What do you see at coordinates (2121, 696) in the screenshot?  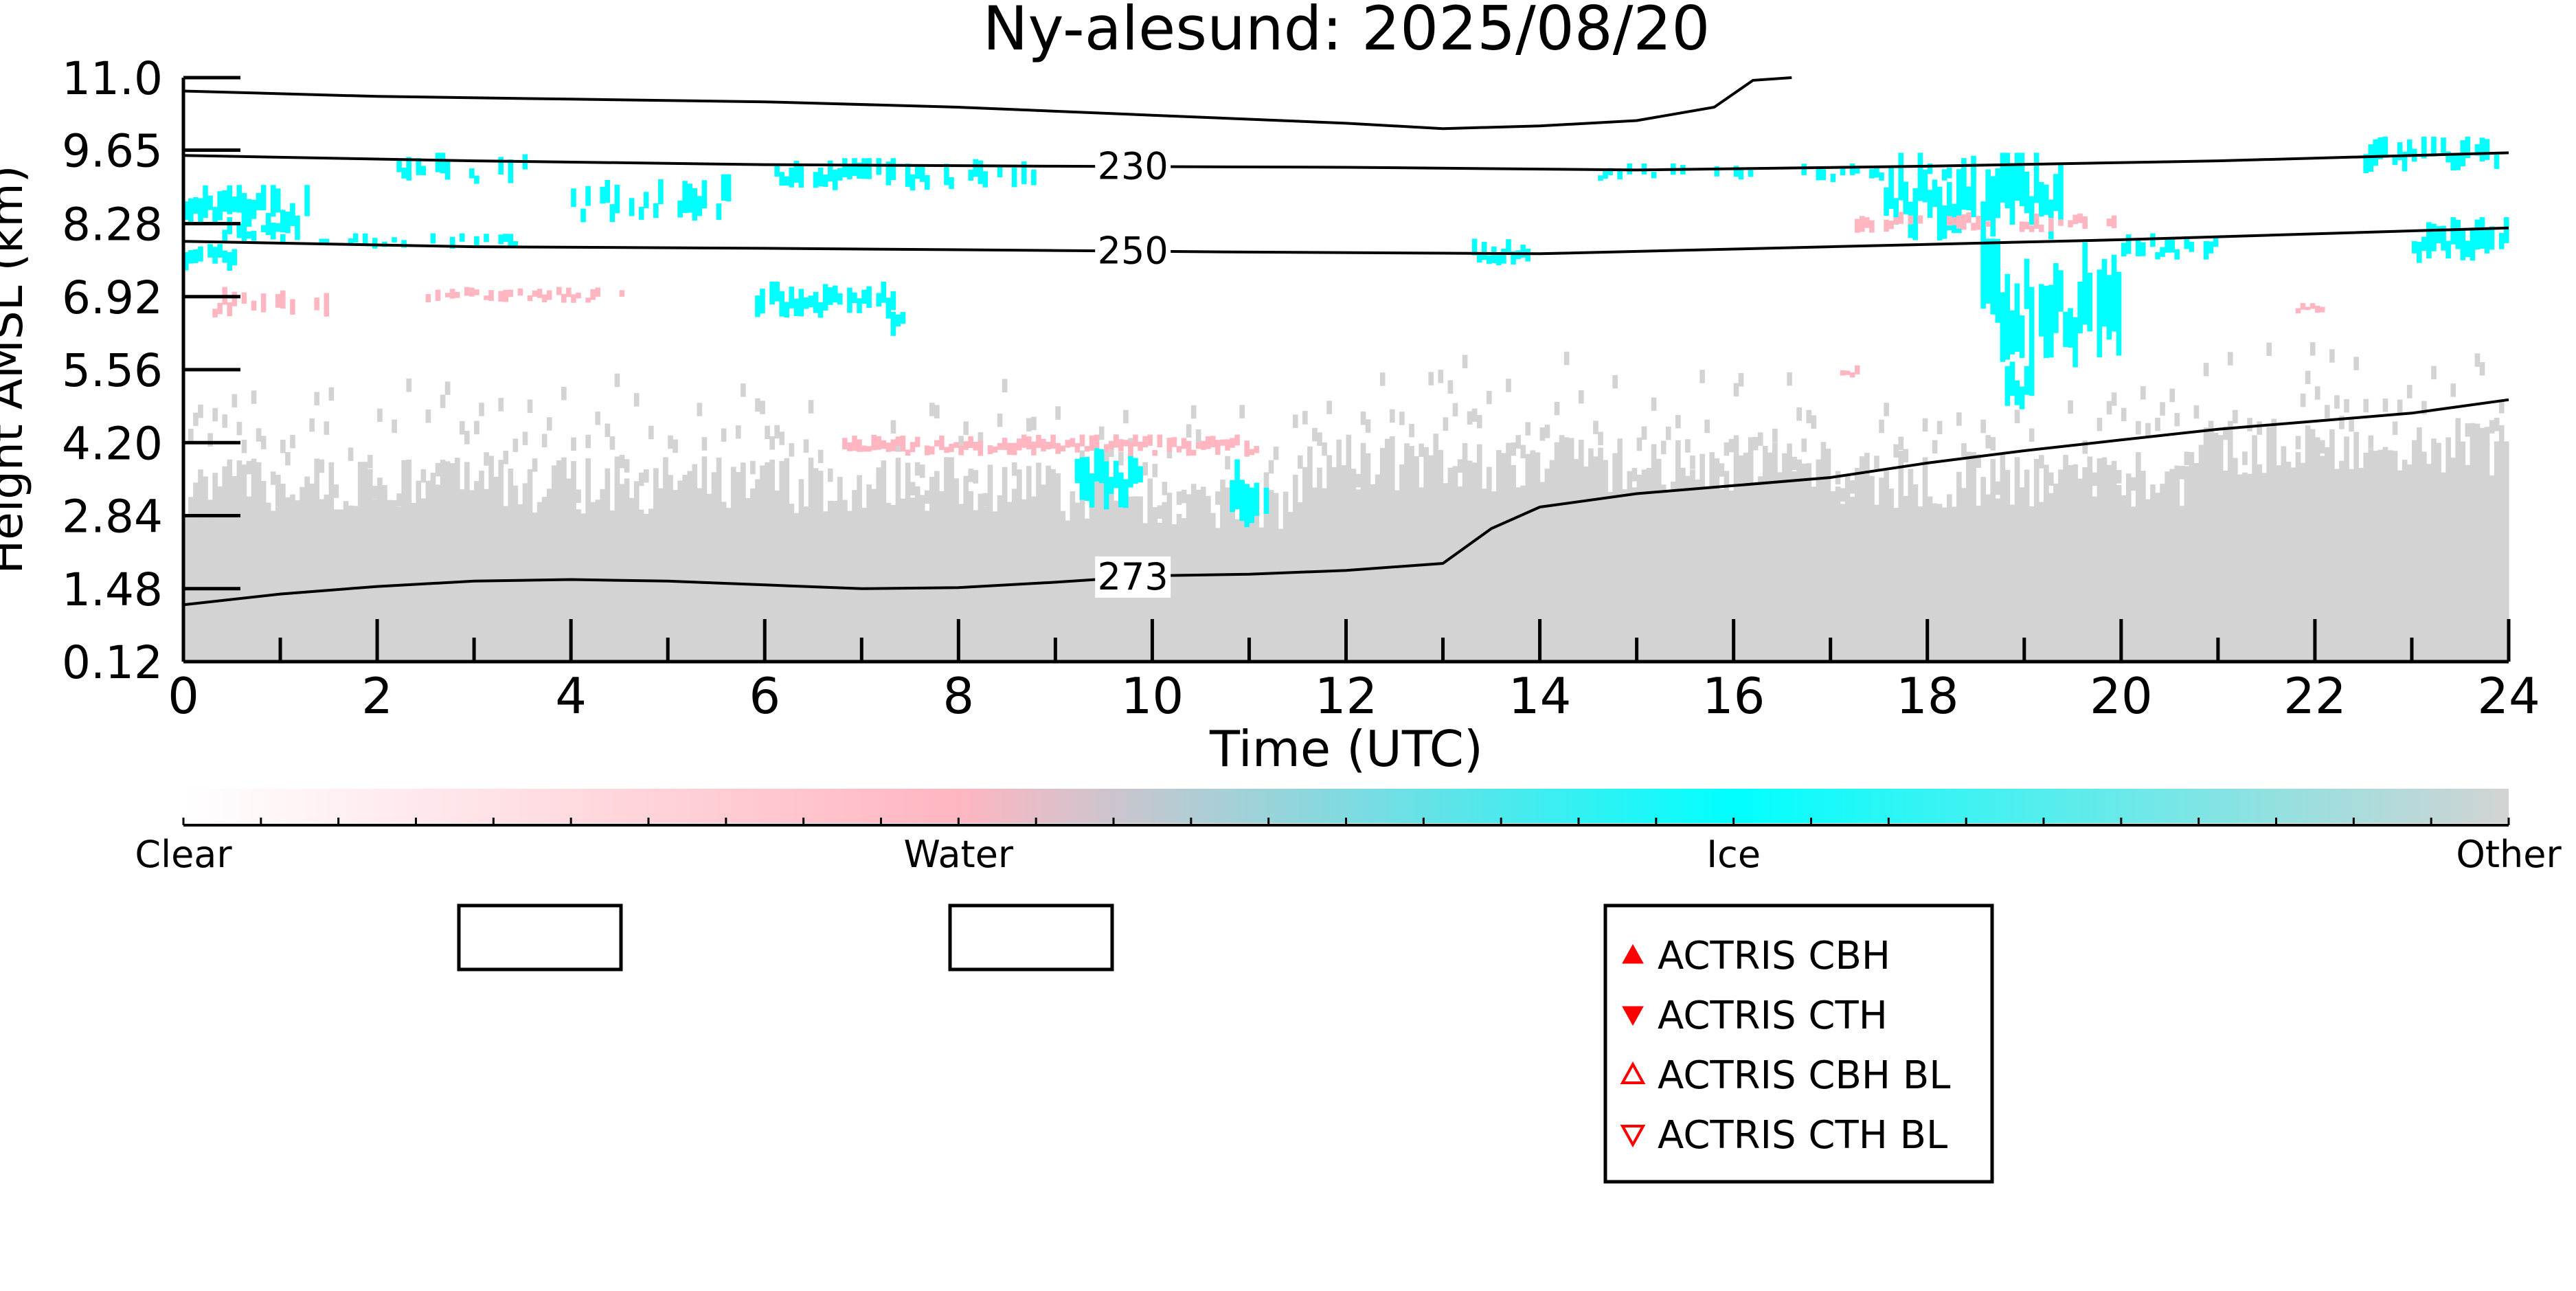 I see `x-tick-label: 20` at bounding box center [2121, 696].